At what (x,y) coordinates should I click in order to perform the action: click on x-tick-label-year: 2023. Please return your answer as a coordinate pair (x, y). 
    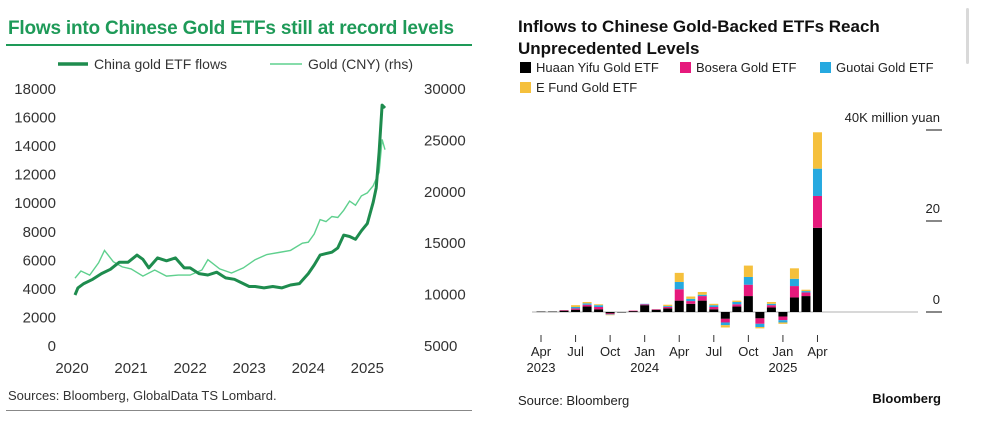
    Looking at the image, I should click on (541, 367).